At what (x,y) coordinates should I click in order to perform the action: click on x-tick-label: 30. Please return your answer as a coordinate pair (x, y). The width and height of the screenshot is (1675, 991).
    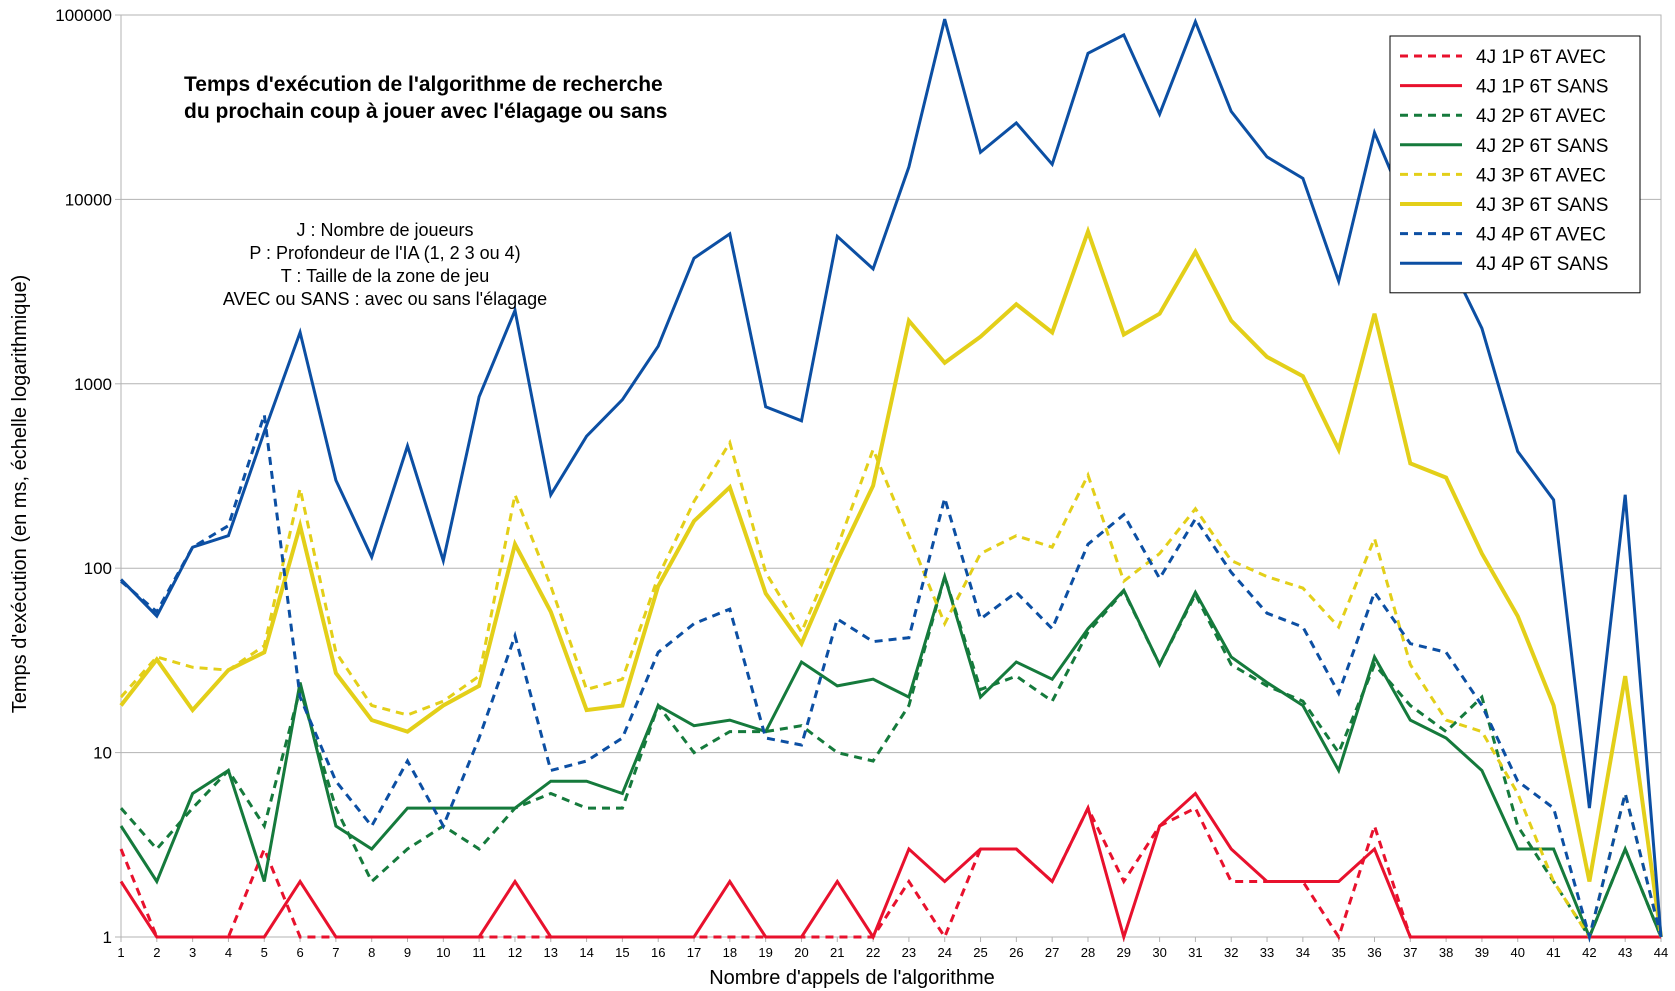
    Looking at the image, I should click on (1159, 952).